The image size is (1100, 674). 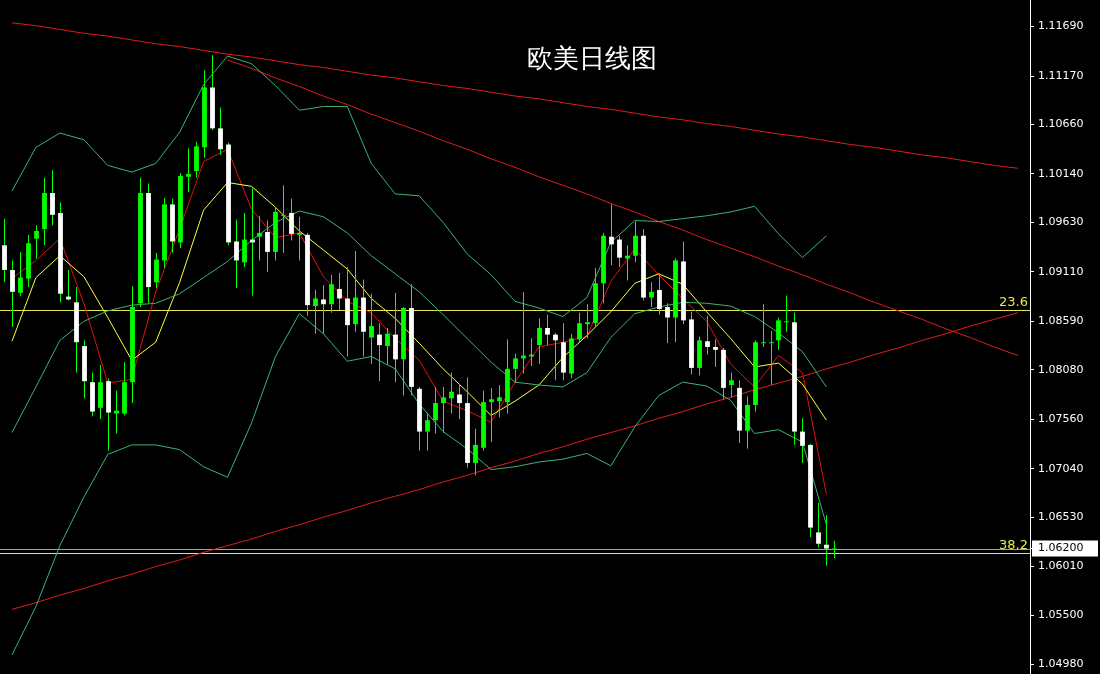 I want to click on y-tick-label: 1.07040, so click(x=1061, y=468).